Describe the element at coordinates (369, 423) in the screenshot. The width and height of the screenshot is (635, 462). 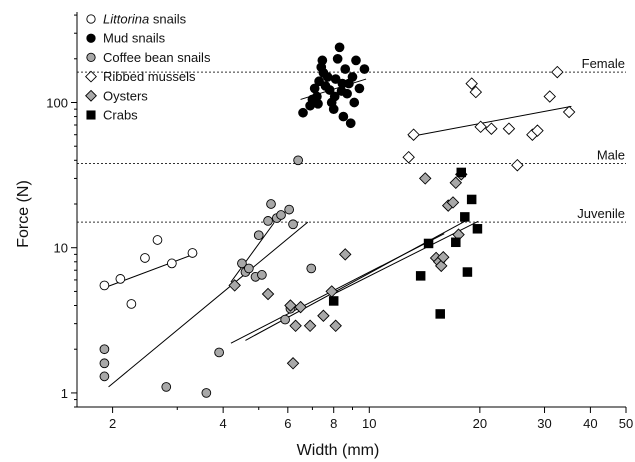
I see `x-tick-label: 10` at that location.